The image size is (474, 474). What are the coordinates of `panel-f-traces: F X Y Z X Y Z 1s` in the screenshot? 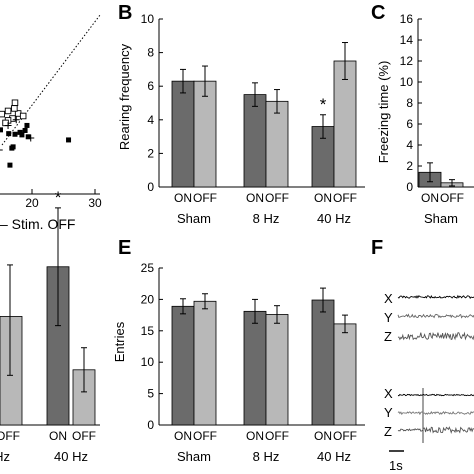 It's located at (422, 355).